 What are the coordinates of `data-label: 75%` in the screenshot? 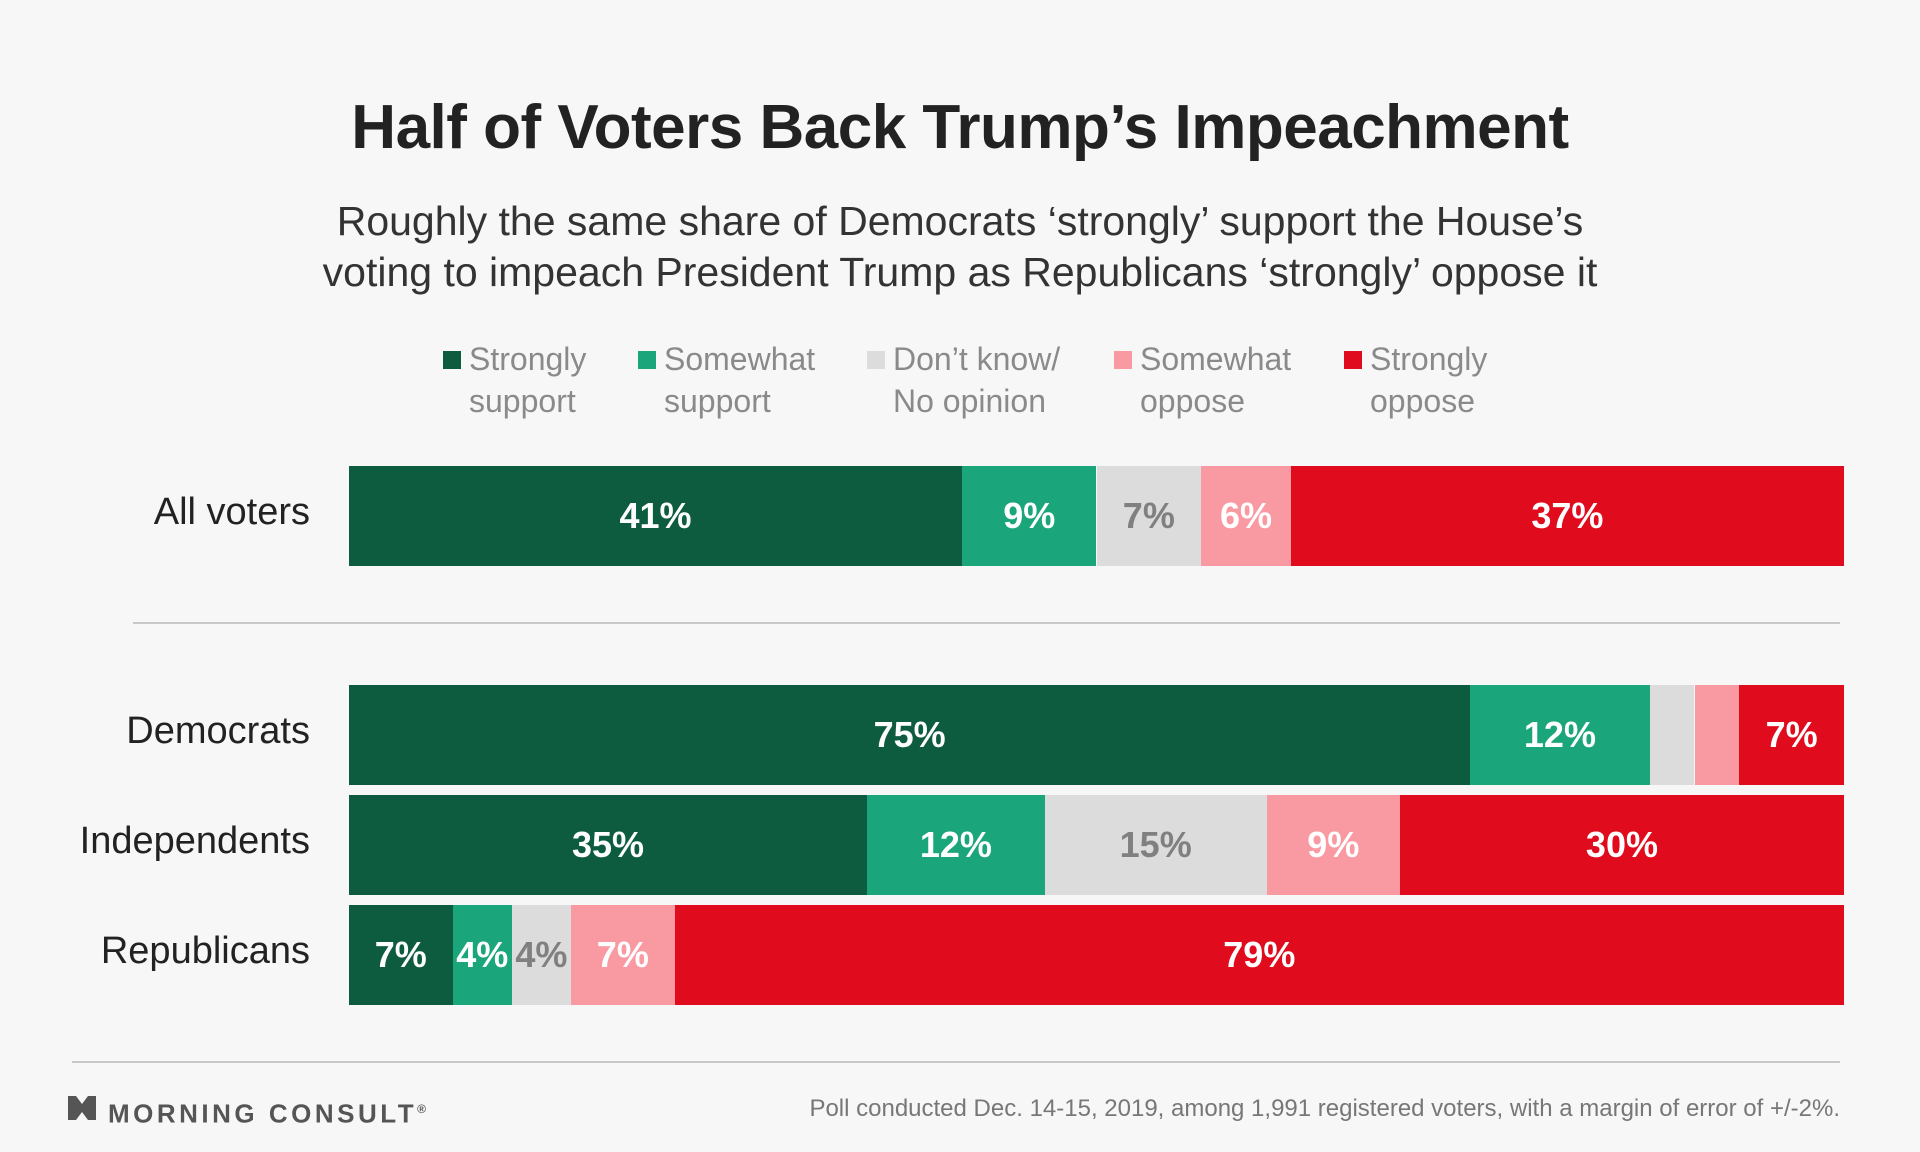 It's located at (909, 734).